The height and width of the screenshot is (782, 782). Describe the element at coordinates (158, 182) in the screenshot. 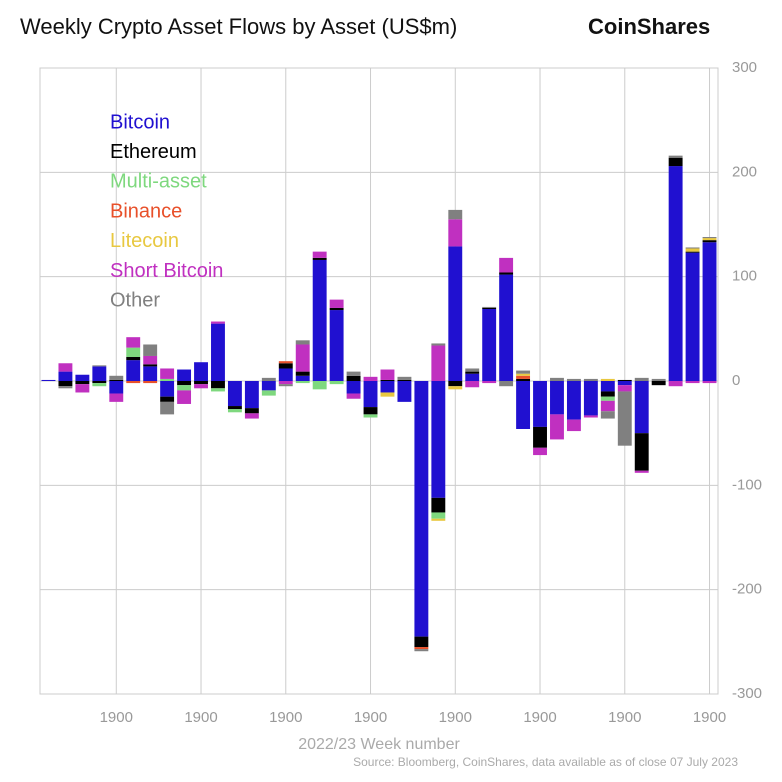

I see `legend-label: Multi-asset` at that location.